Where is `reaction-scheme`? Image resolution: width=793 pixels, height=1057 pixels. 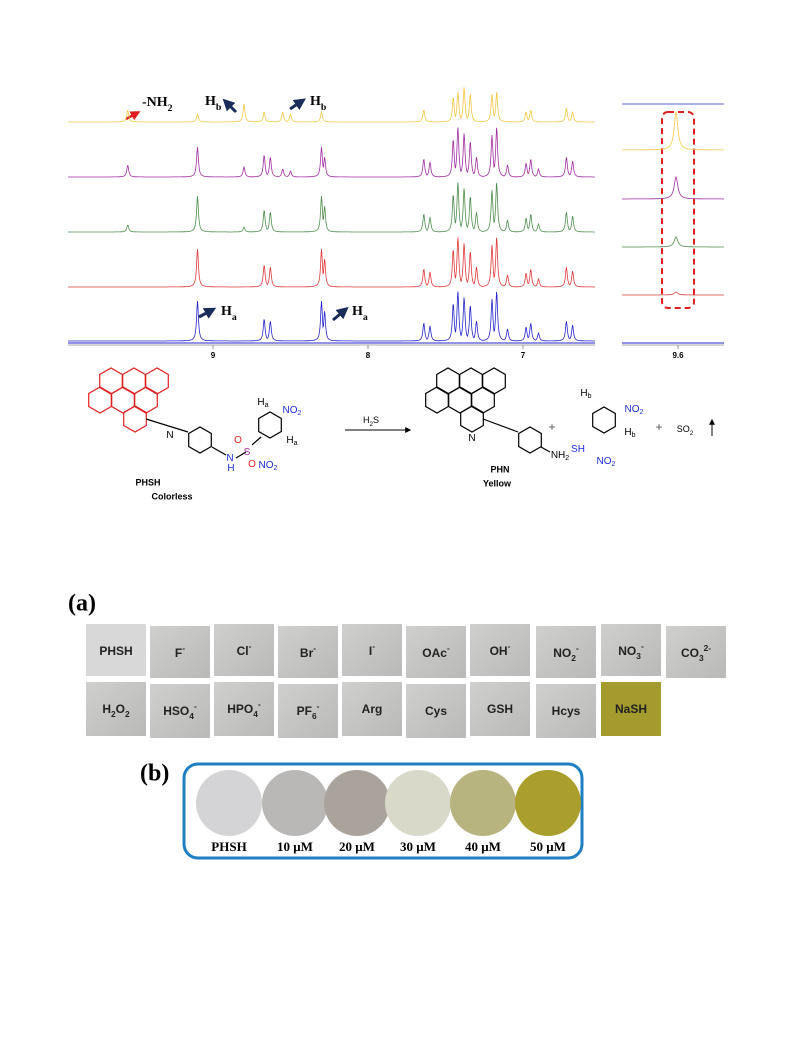 reaction-scheme is located at coordinates (530, 427).